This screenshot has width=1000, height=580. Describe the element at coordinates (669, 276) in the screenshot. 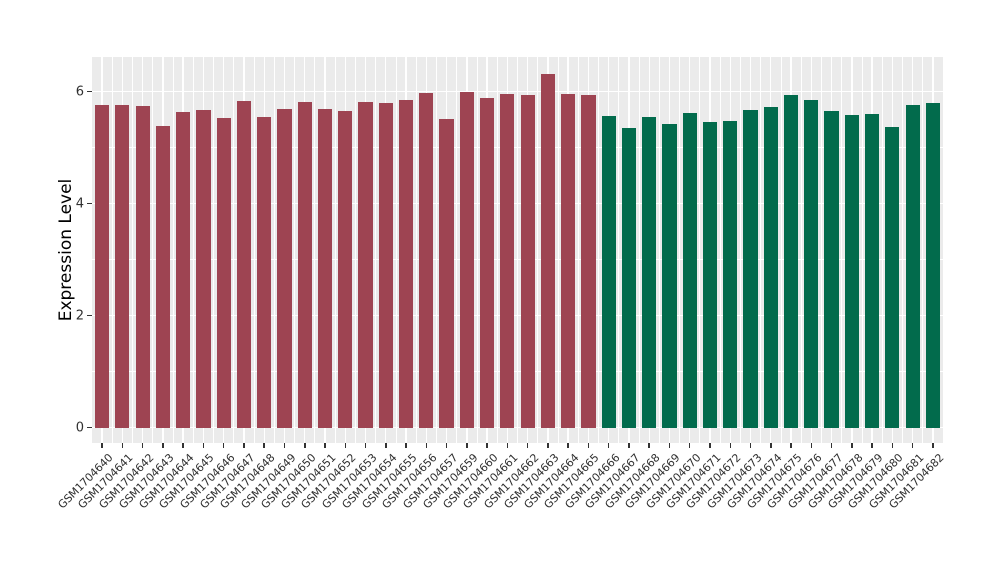

I see `bar-GSM1704669` at that location.